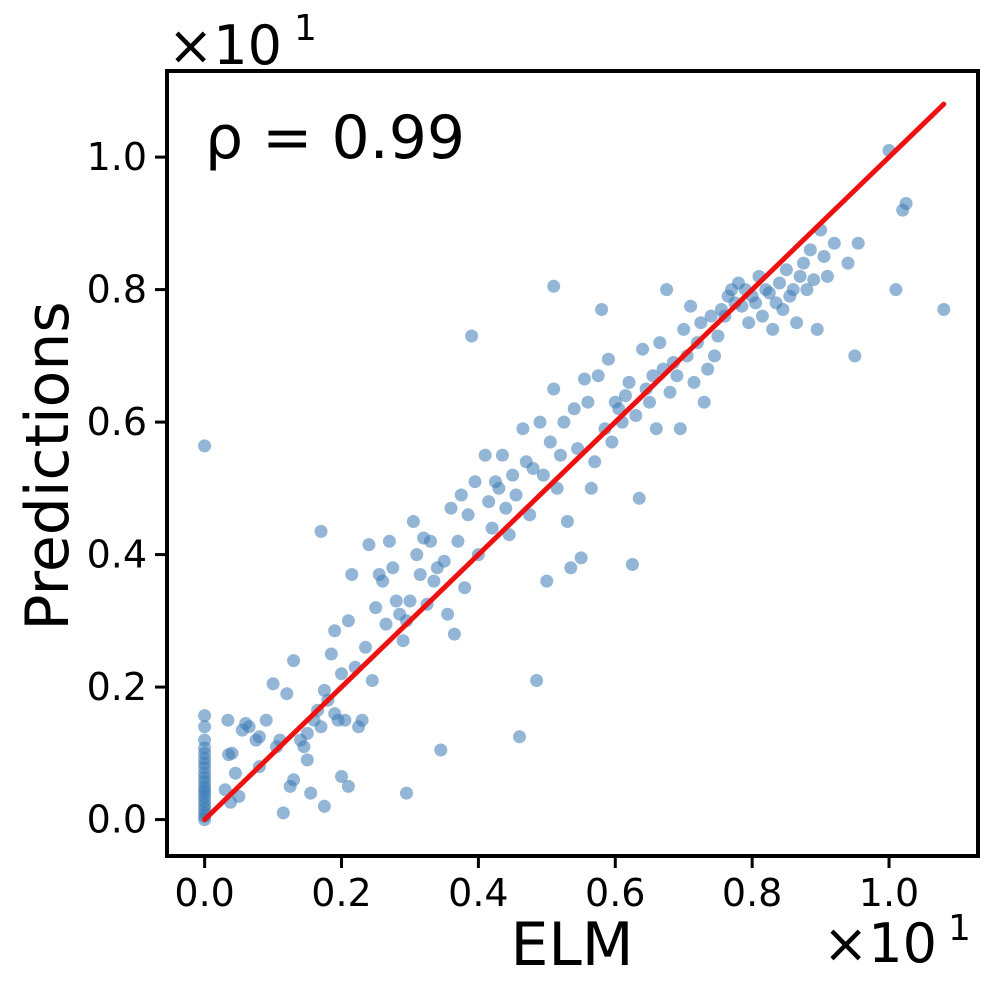 Image resolution: width=997 pixels, height=997 pixels. I want to click on x-tick-label: 0.6, so click(615, 893).